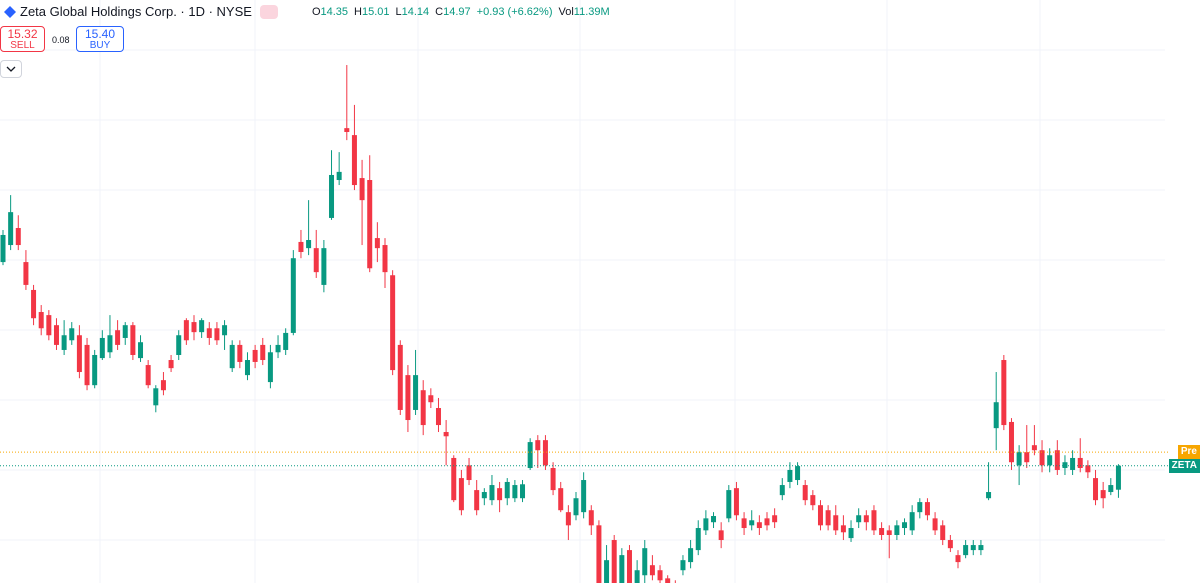  I want to click on price-tag: ZETA, so click(1184, 465).